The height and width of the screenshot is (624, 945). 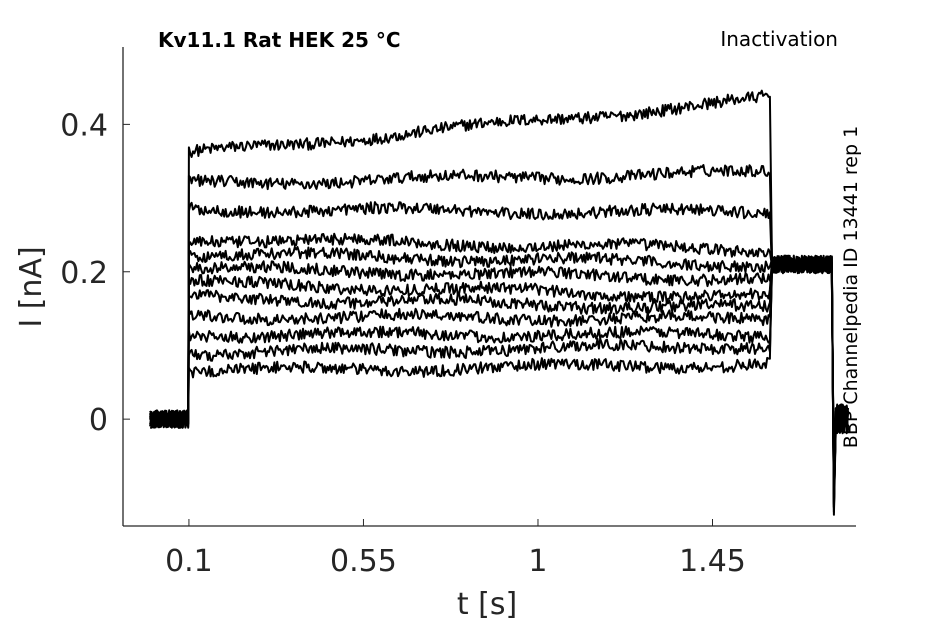 What do you see at coordinates (487, 604) in the screenshot?
I see `x-axis-label: t [s]` at bounding box center [487, 604].